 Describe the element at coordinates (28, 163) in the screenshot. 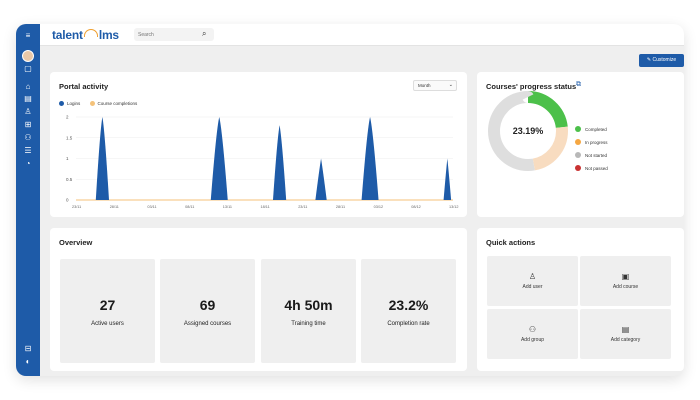

I see `reports-icon: ◔` at that location.